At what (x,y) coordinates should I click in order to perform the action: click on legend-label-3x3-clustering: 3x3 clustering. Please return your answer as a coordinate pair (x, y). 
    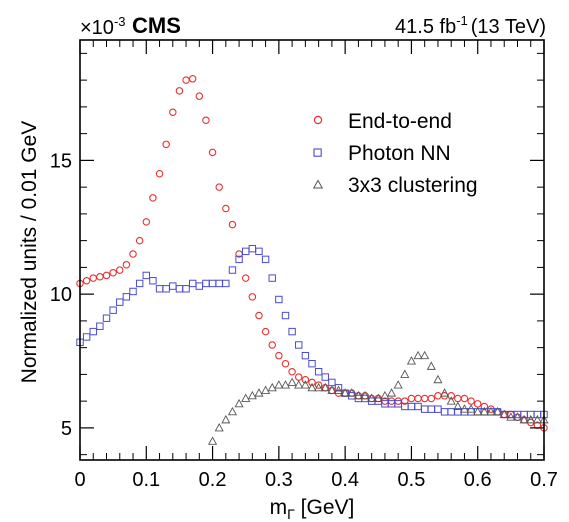
    Looking at the image, I should click on (413, 185).